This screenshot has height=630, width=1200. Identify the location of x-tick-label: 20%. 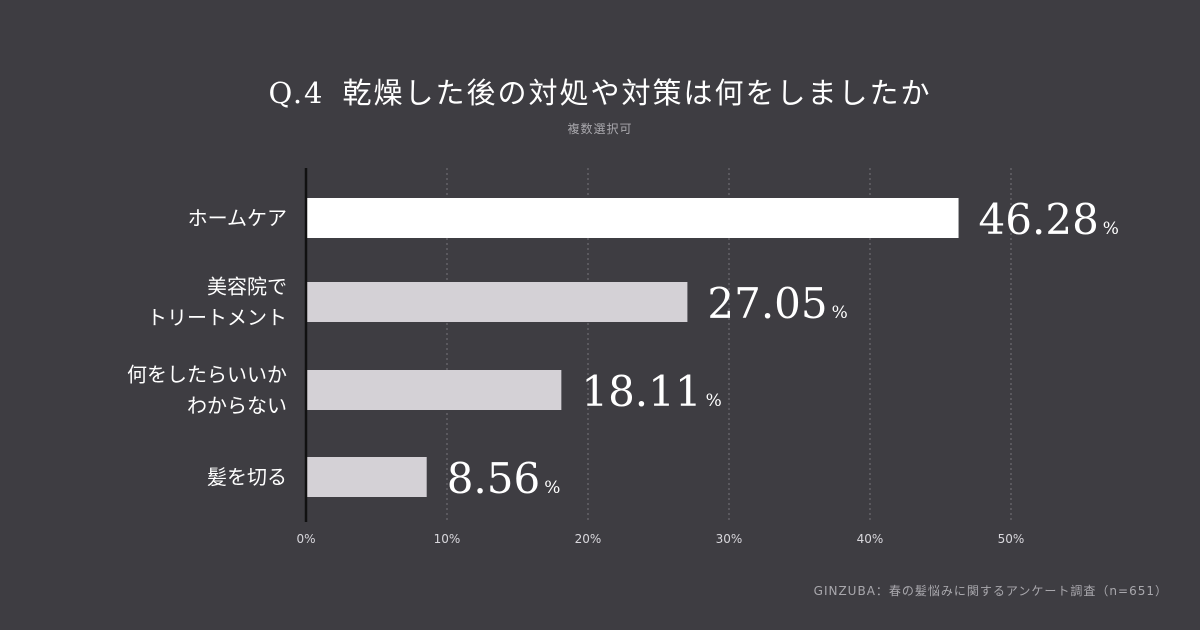
(588, 539).